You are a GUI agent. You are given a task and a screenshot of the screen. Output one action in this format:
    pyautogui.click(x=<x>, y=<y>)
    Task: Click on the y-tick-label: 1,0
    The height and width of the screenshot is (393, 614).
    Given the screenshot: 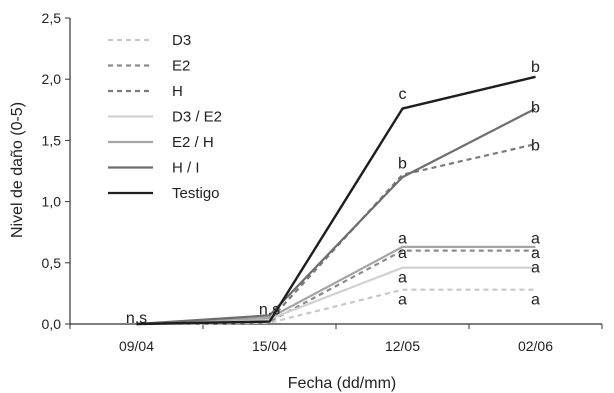 What is the action you would take?
    pyautogui.click(x=52, y=202)
    